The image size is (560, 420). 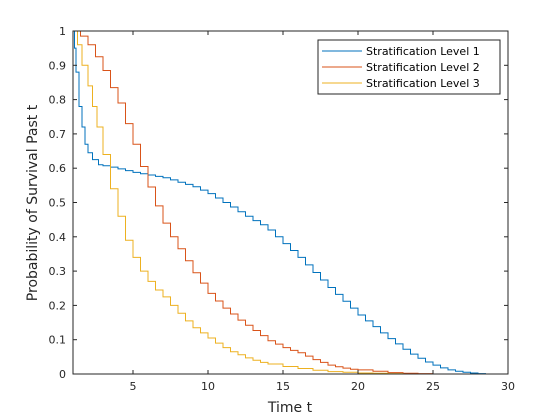 What do you see at coordinates (58, 305) in the screenshot?
I see `y-tick-label: 0.2` at bounding box center [58, 305].